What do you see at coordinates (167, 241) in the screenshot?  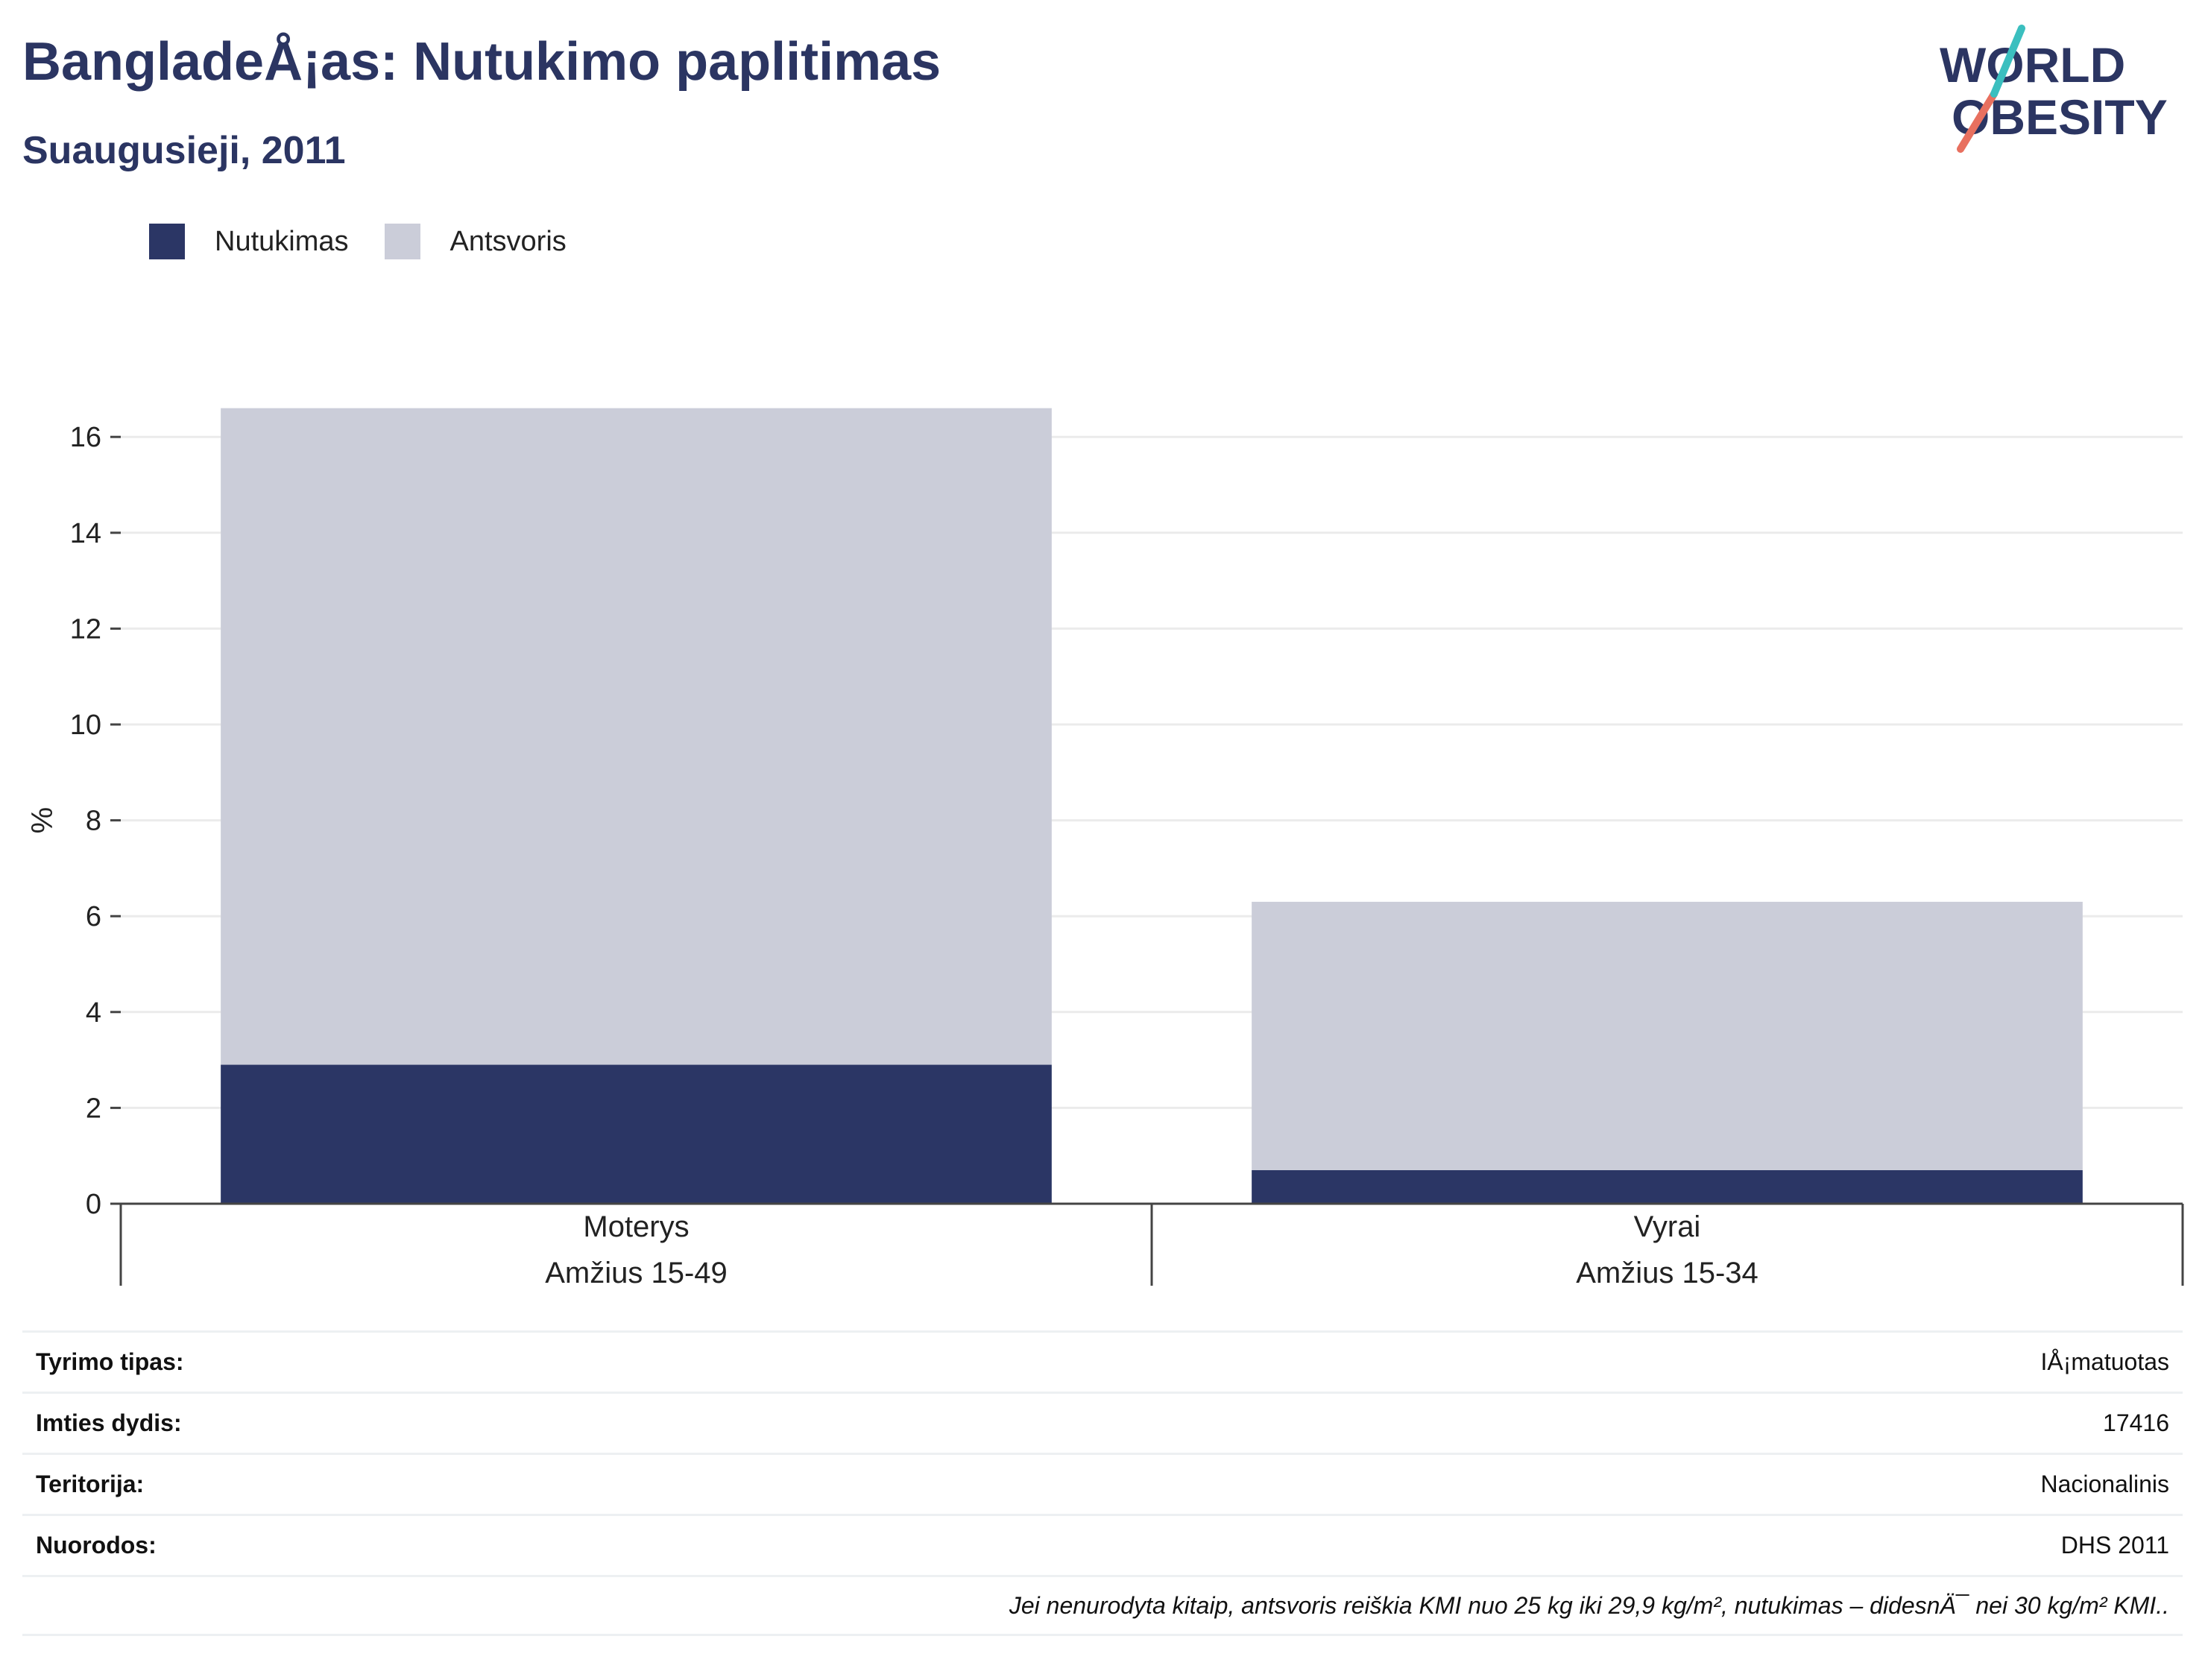 I see `legend-swatch-nutukimas` at bounding box center [167, 241].